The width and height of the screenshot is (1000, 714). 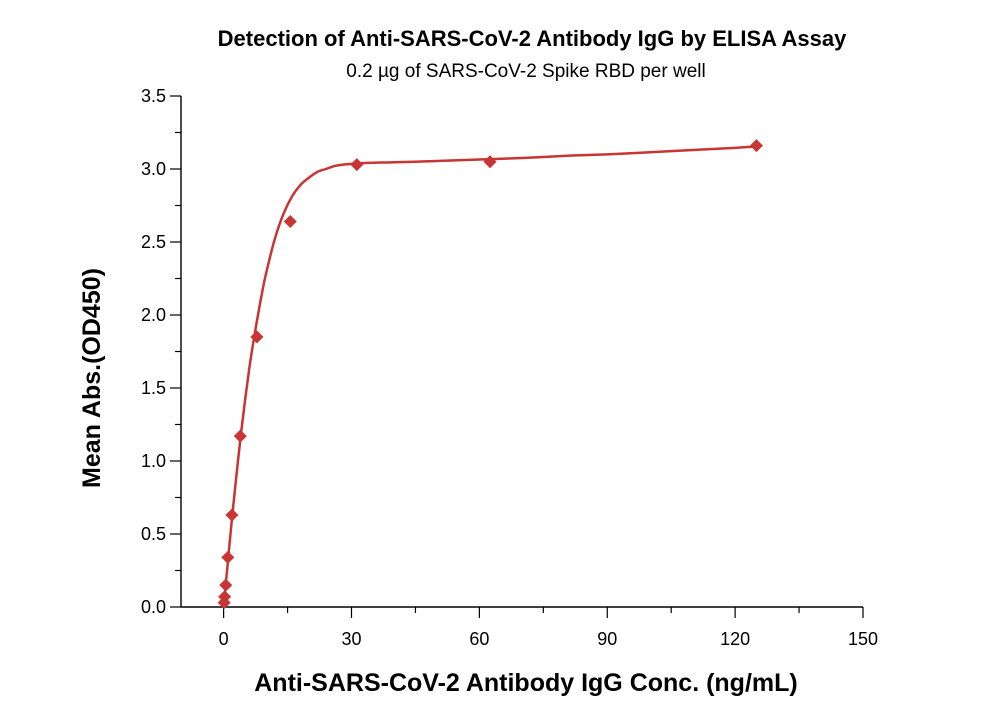 What do you see at coordinates (153, 169) in the screenshot?
I see `y-tick-label: 3.0` at bounding box center [153, 169].